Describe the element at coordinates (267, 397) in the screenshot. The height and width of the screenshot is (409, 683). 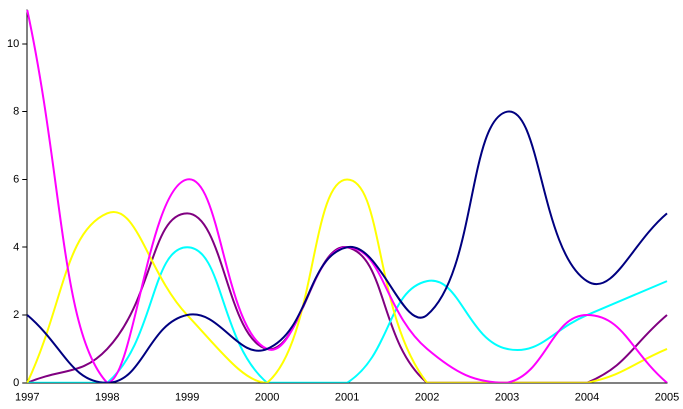
I see `x-tick-label: 2000` at that location.